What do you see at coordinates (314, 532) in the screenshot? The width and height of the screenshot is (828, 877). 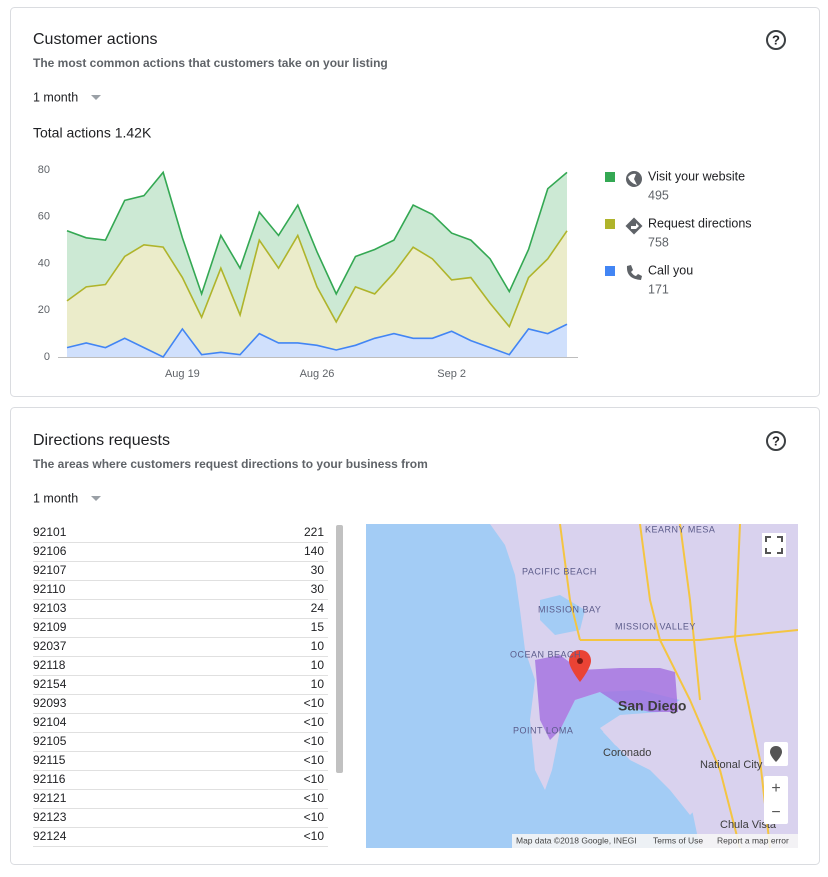 I see `request-count: 221` at bounding box center [314, 532].